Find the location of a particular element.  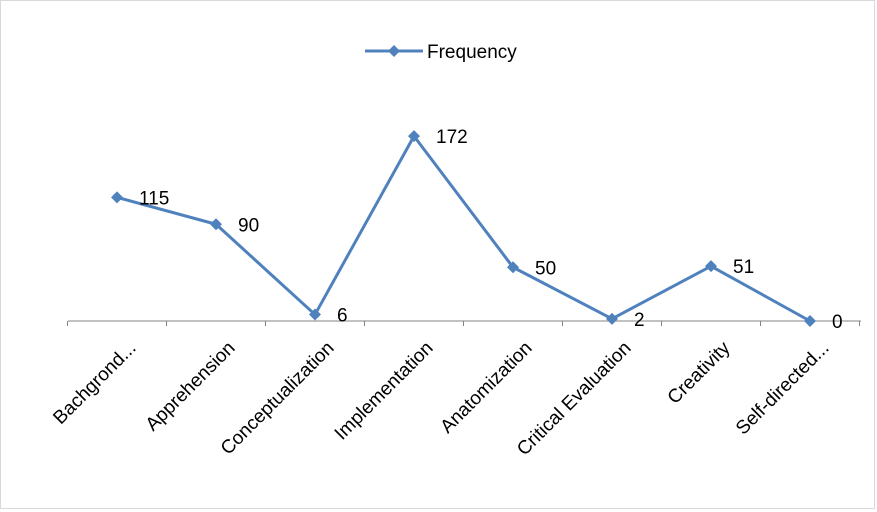

legend-label-frequency: Frequency is located at coordinates (472, 52).